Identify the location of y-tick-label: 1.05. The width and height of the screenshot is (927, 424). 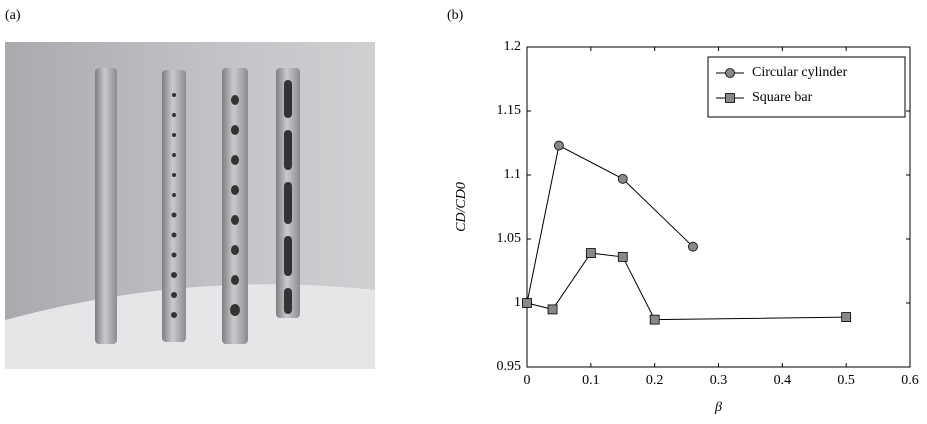
(509, 238).